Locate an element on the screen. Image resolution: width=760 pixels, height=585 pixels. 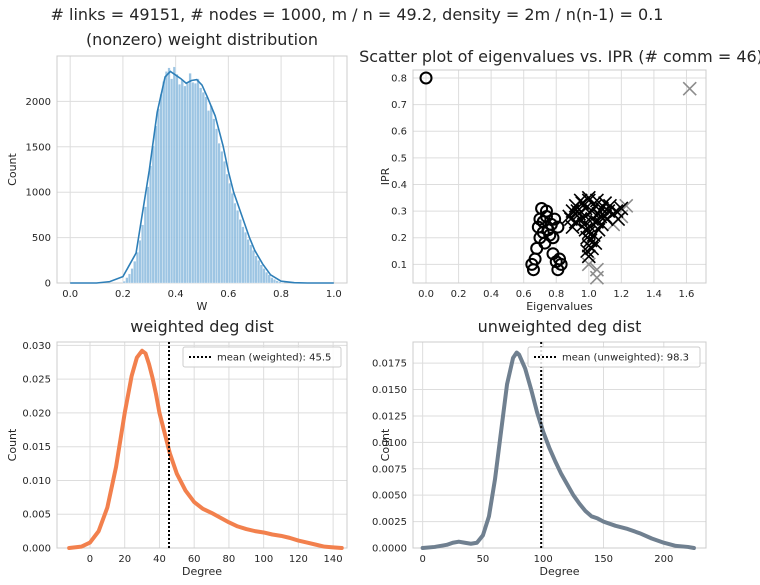
x-tick-label: 20 is located at coordinates (124, 559).